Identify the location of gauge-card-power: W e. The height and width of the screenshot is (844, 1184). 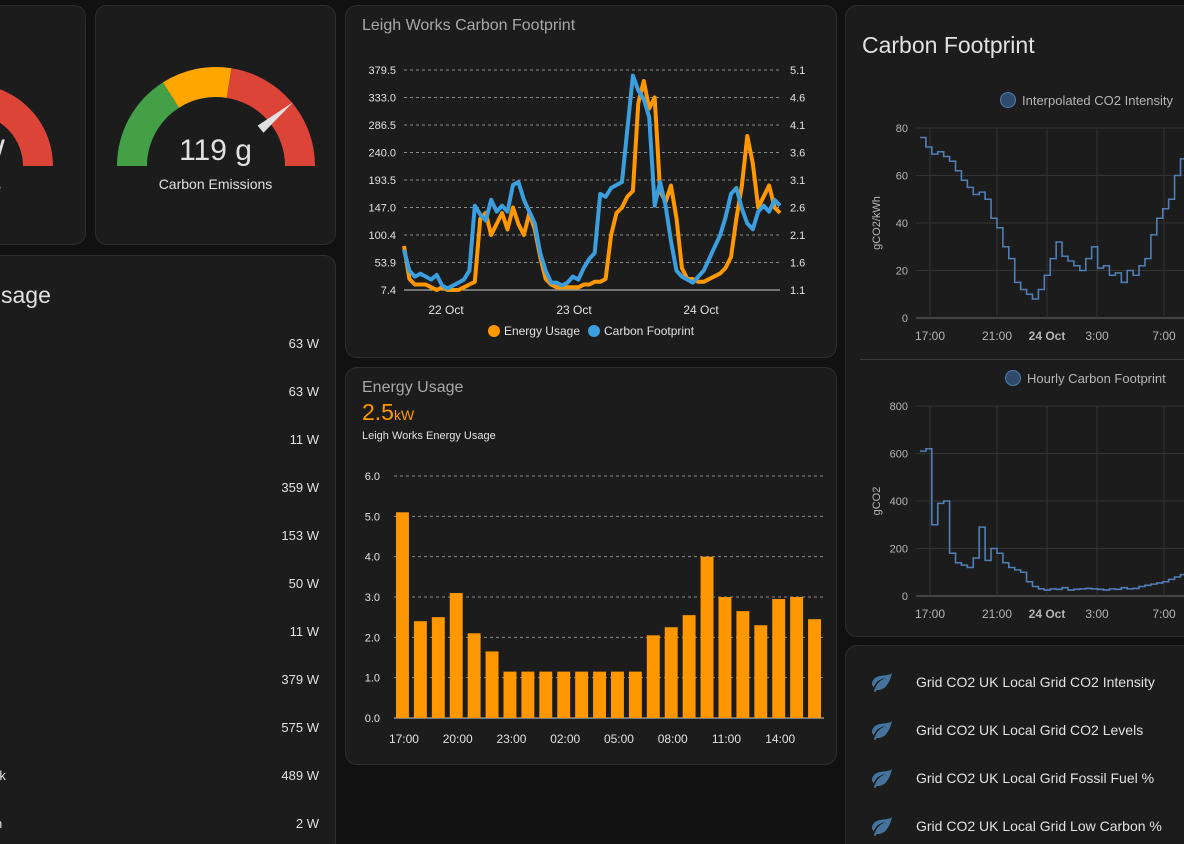
(43, 125).